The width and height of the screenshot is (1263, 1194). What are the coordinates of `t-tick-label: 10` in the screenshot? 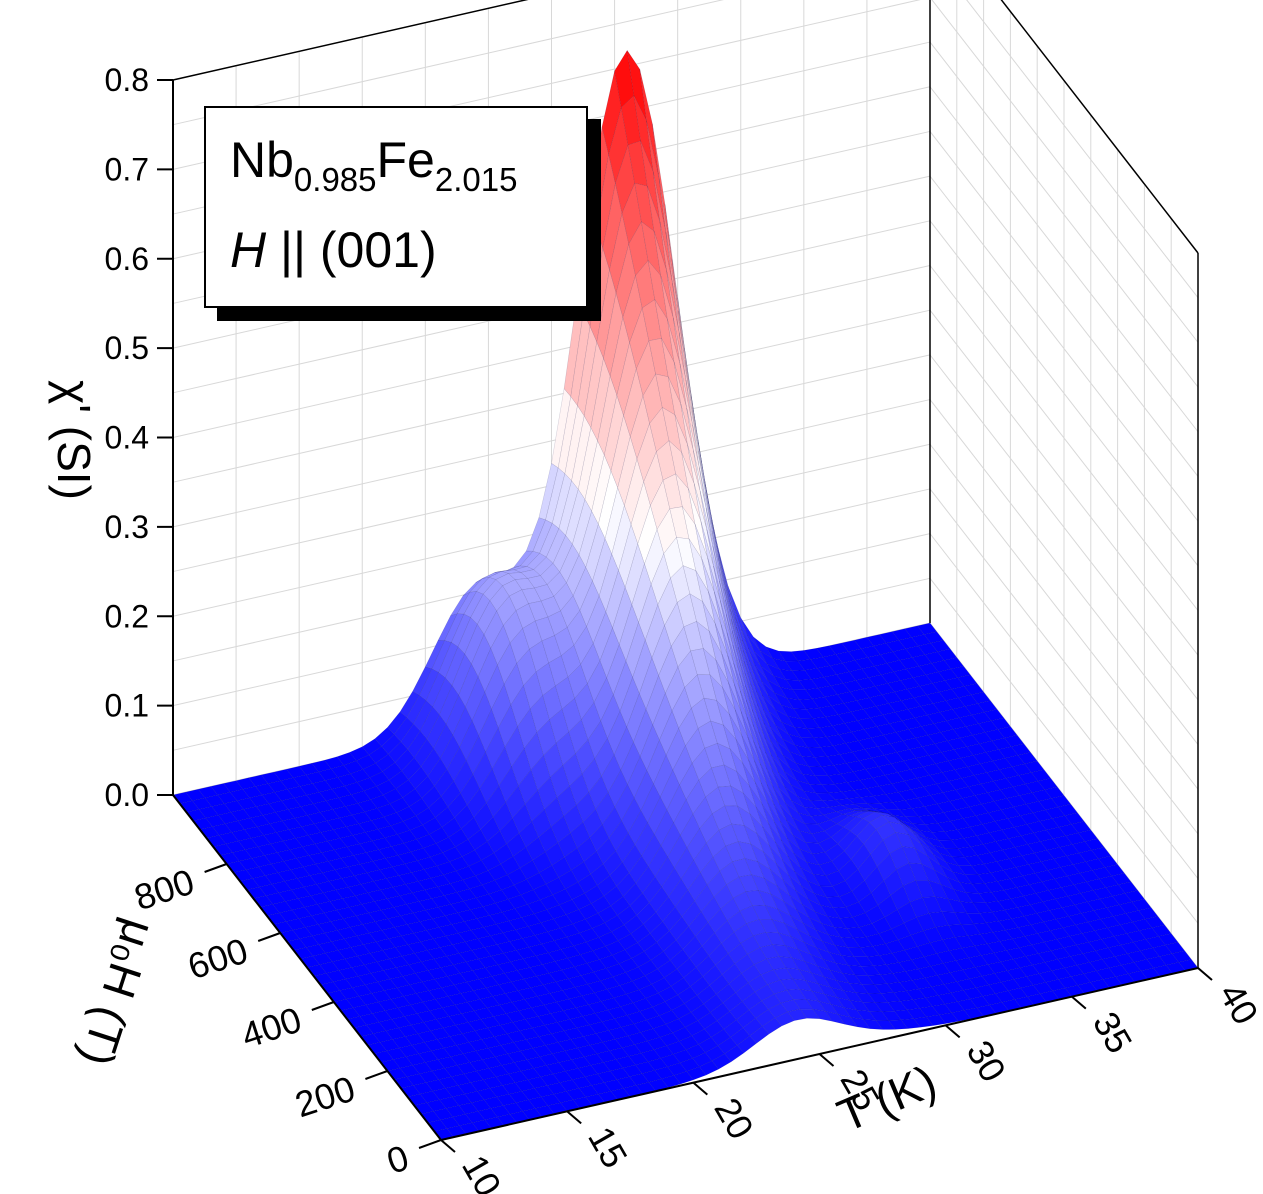 It's located at (482, 1171).